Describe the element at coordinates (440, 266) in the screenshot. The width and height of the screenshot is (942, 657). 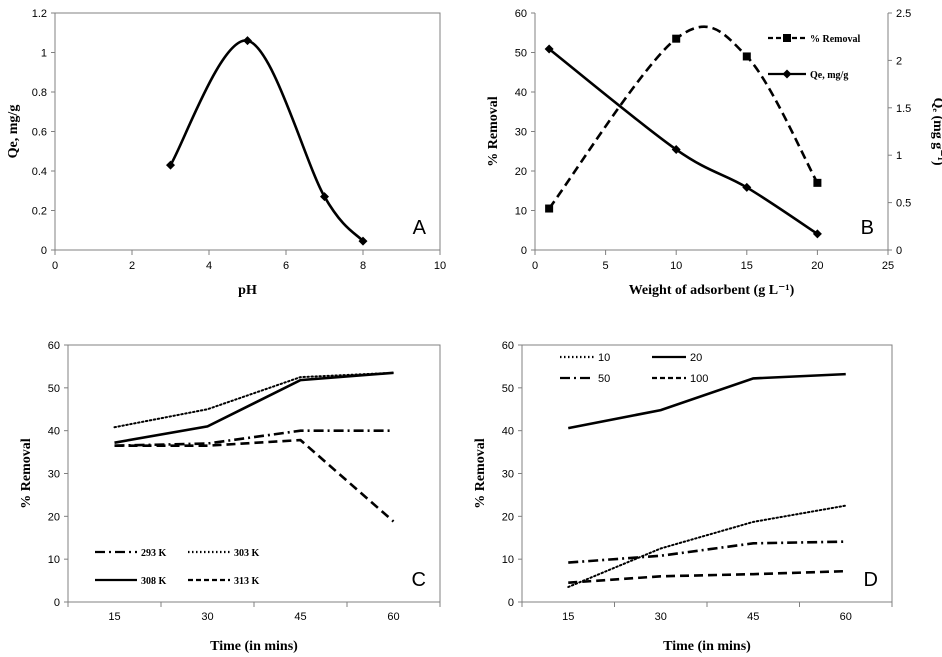
I see `x-tick-label: 10` at that location.